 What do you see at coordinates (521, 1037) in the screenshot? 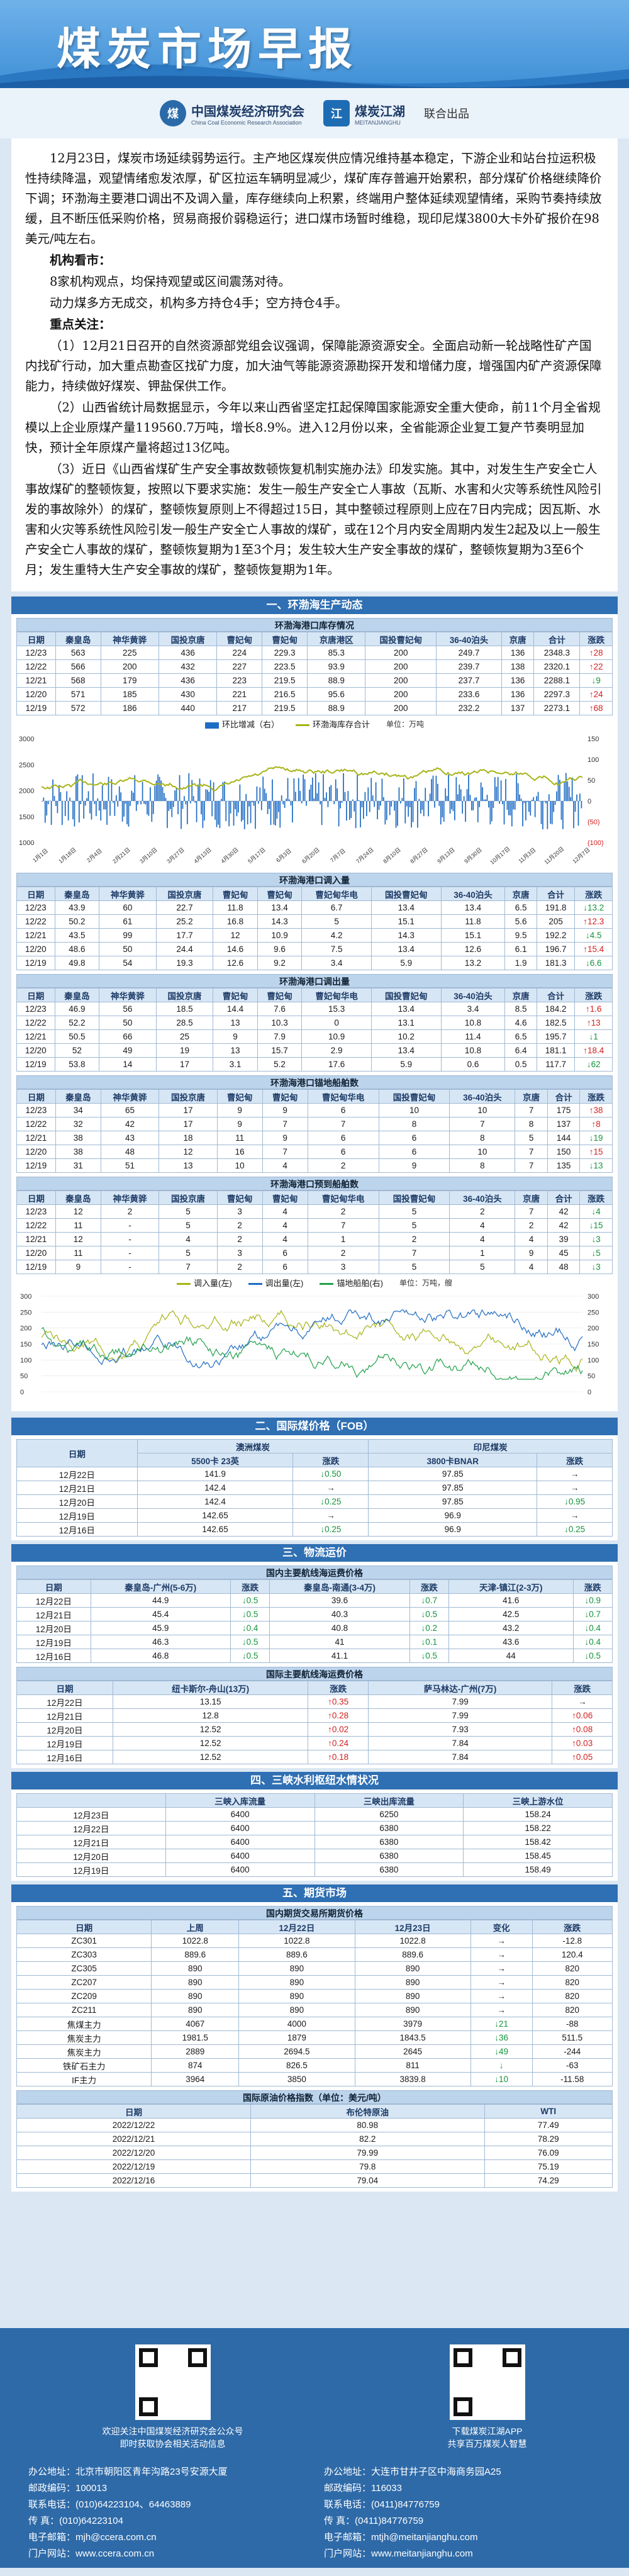
I see `table-cell: 6.5` at bounding box center [521, 1037].